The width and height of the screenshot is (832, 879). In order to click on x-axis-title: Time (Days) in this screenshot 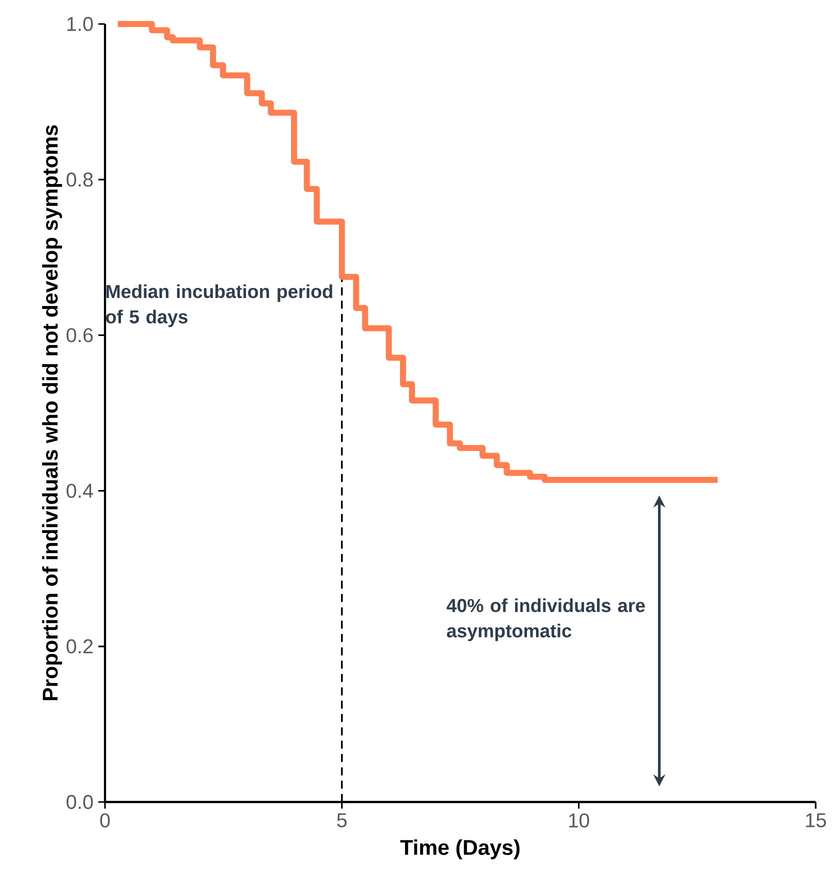, I will do `click(460, 849)`.